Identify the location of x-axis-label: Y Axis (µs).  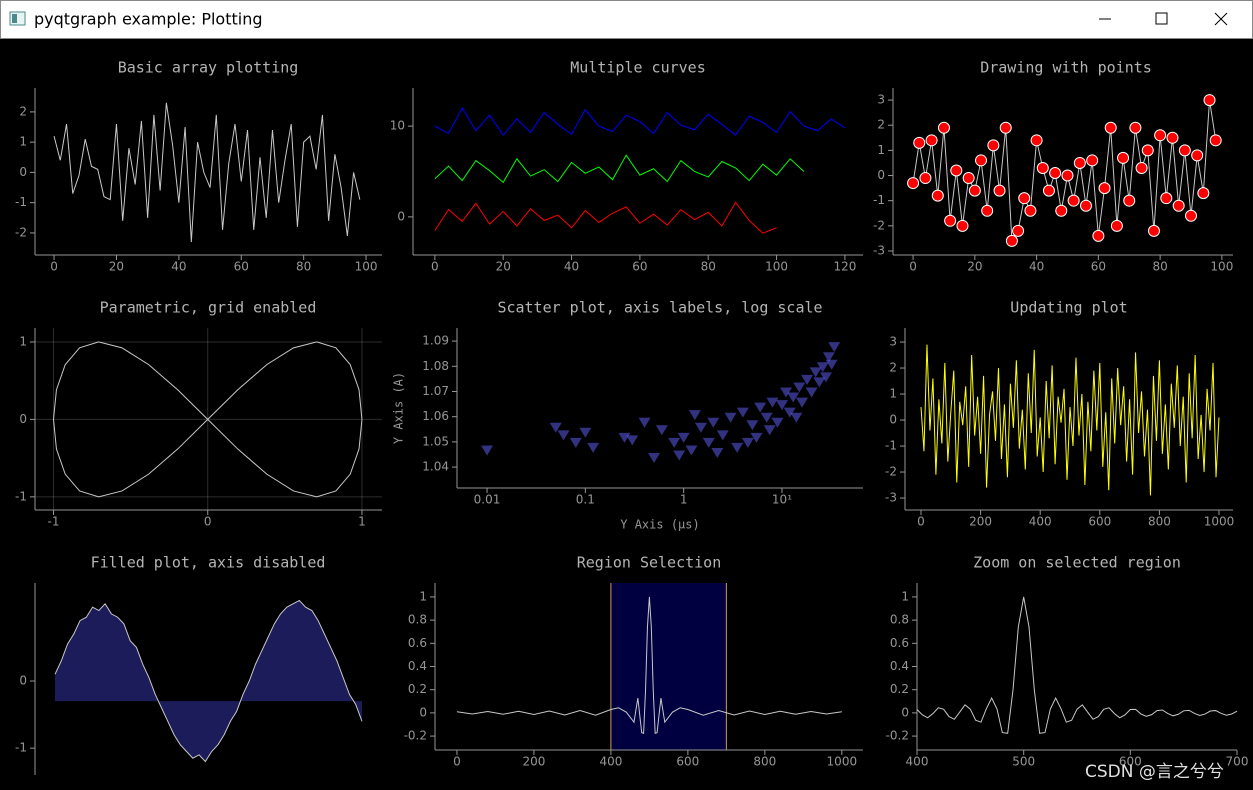
(659, 525).